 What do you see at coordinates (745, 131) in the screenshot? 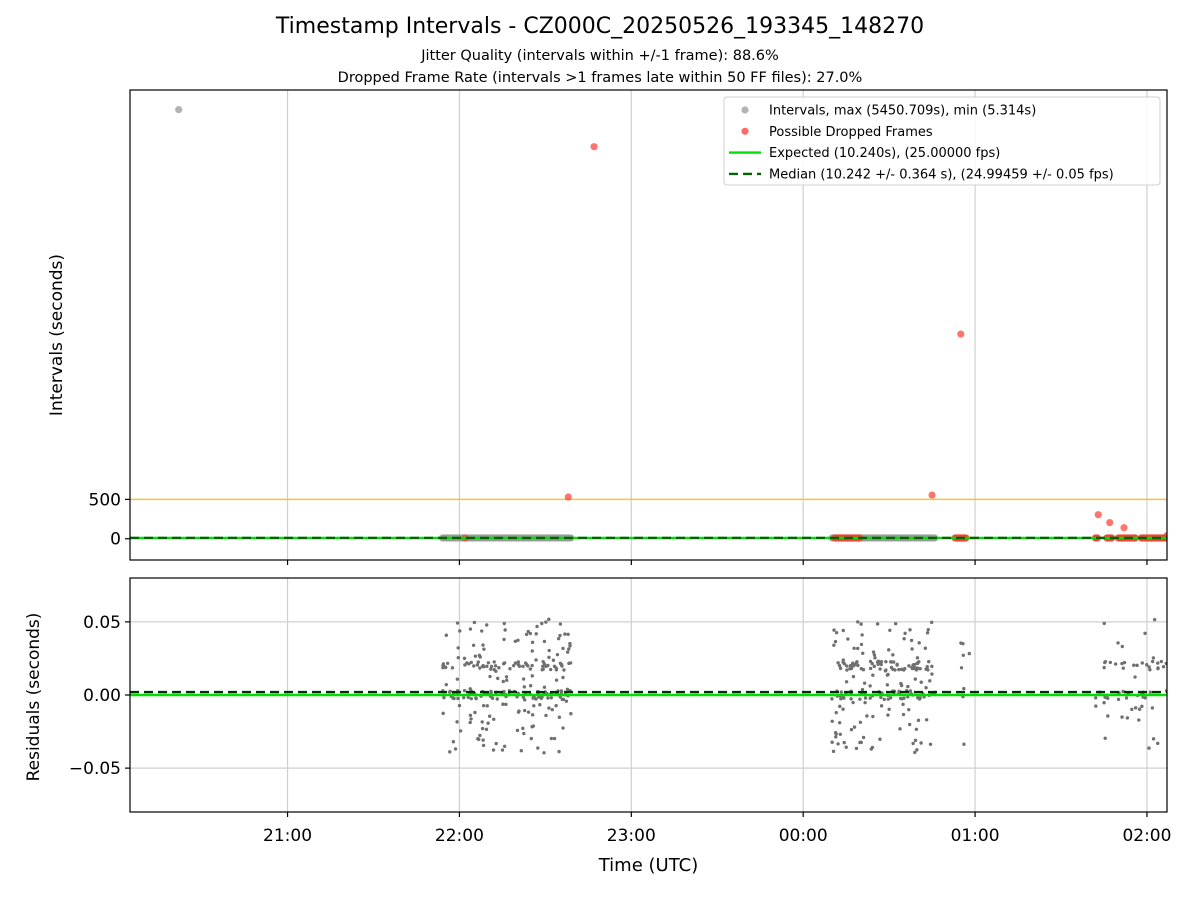
I see `legend-marker-dropped` at bounding box center [745, 131].